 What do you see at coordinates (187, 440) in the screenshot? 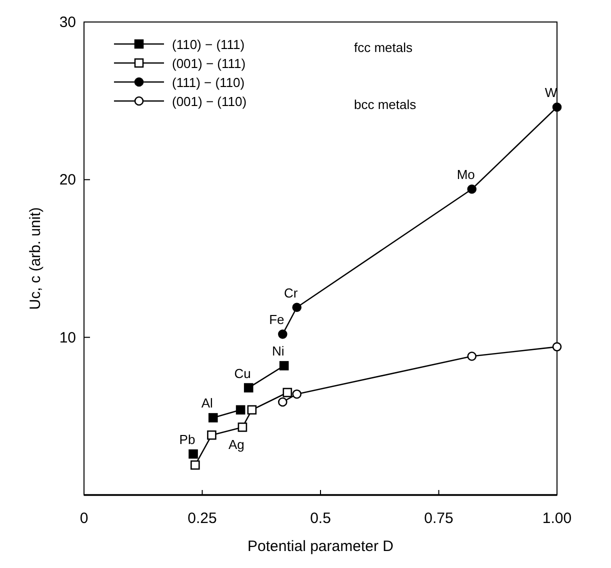
I see `annotation: Pb` at bounding box center [187, 440].